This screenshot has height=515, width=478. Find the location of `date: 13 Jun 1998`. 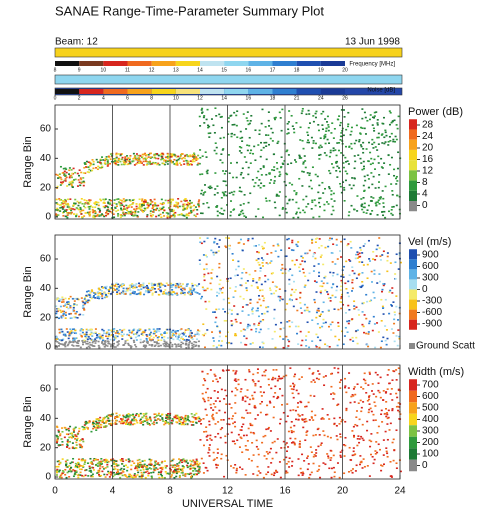

date: 13 Jun 1998 is located at coordinates (372, 42).